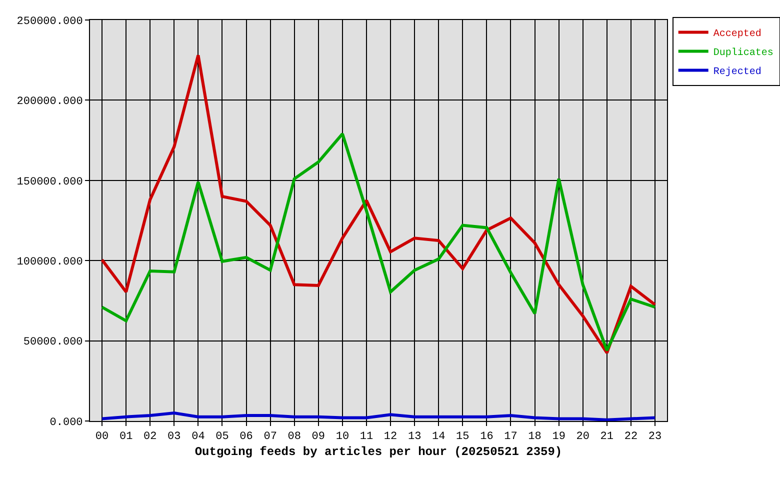 Image resolution: width=780 pixels, height=480 pixels. What do you see at coordinates (511, 437) in the screenshot?
I see `x-tick-label: 17` at bounding box center [511, 437].